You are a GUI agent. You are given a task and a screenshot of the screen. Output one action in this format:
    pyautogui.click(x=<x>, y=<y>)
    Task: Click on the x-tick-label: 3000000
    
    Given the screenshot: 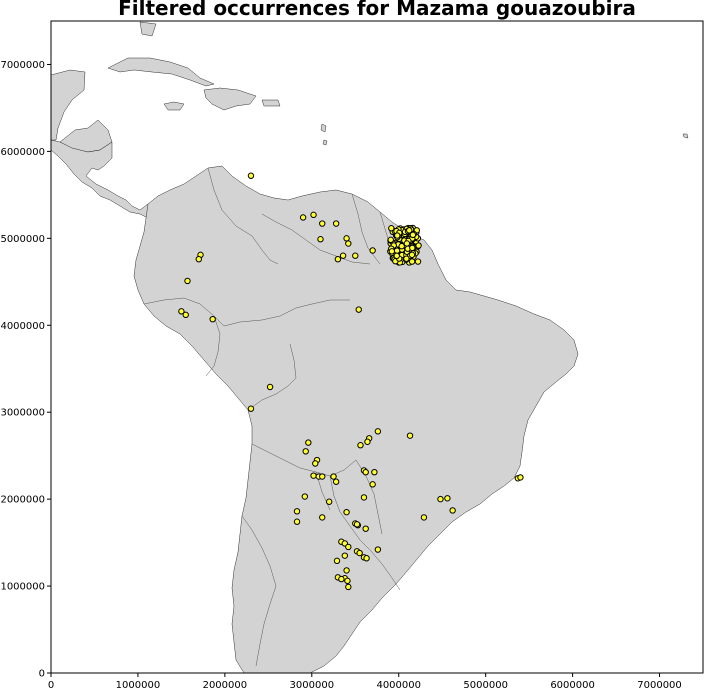 What is the action you would take?
    pyautogui.click(x=312, y=685)
    